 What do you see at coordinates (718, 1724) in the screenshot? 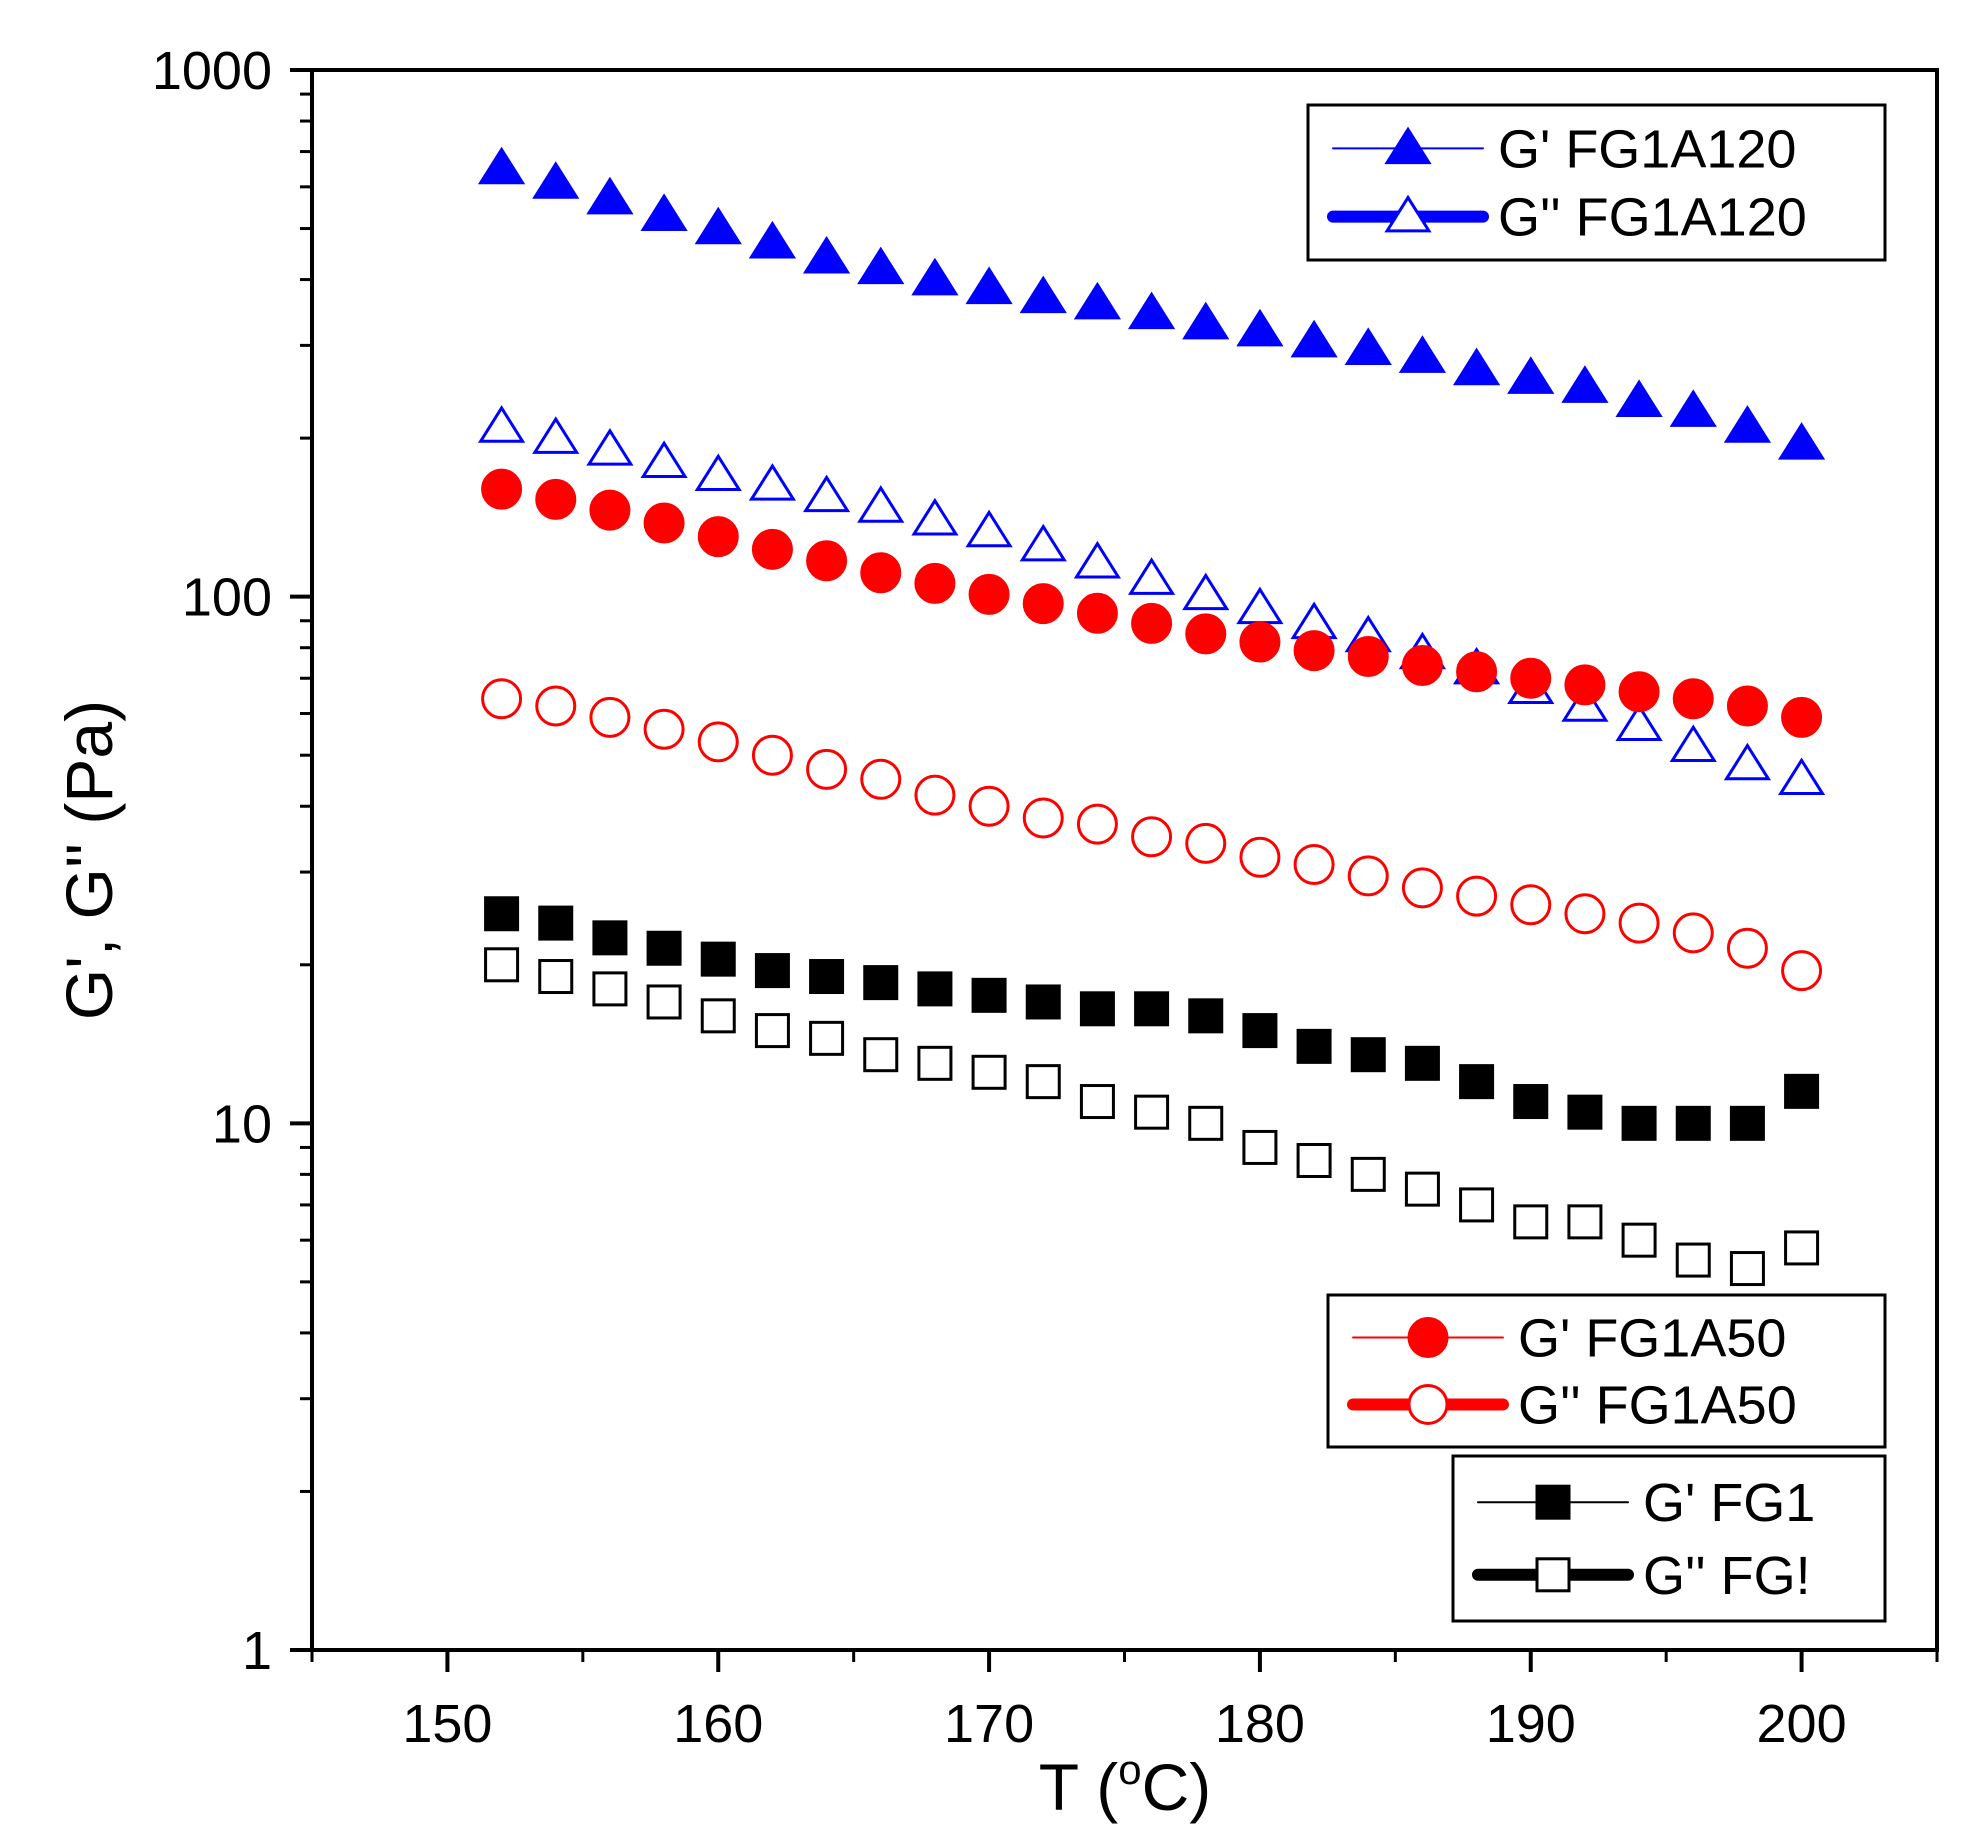
I see `x-tick-label: 160` at bounding box center [718, 1724].